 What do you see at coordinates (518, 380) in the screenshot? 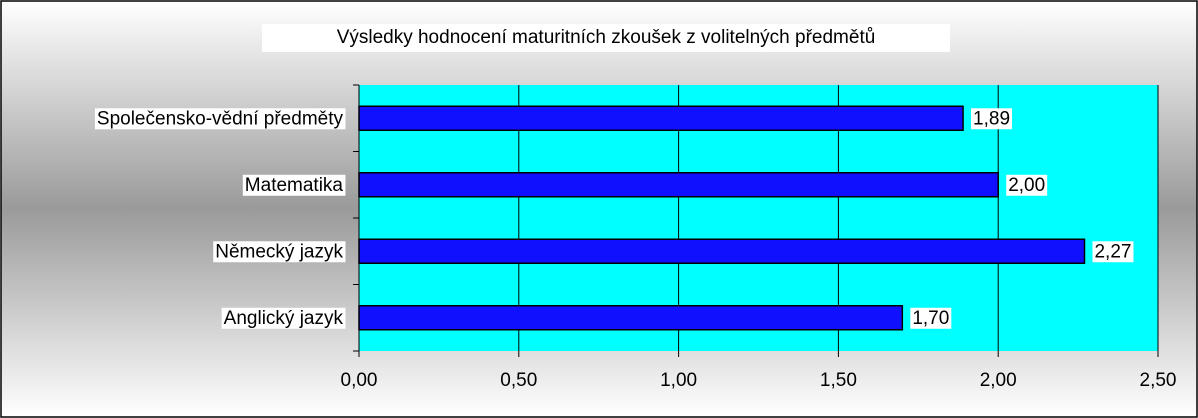
I see `x-tick-label: 0,50` at bounding box center [518, 380].